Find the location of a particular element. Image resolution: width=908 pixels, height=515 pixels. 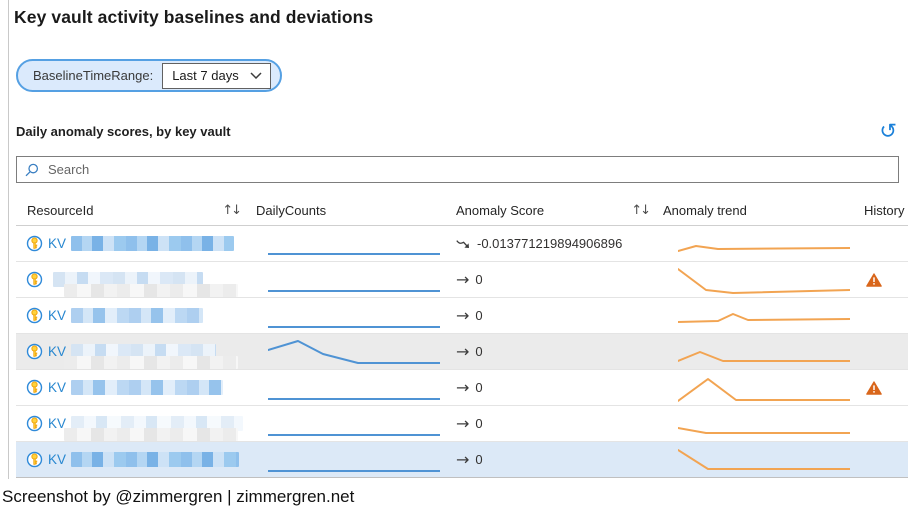

table-row: → 0 is located at coordinates (462, 280).